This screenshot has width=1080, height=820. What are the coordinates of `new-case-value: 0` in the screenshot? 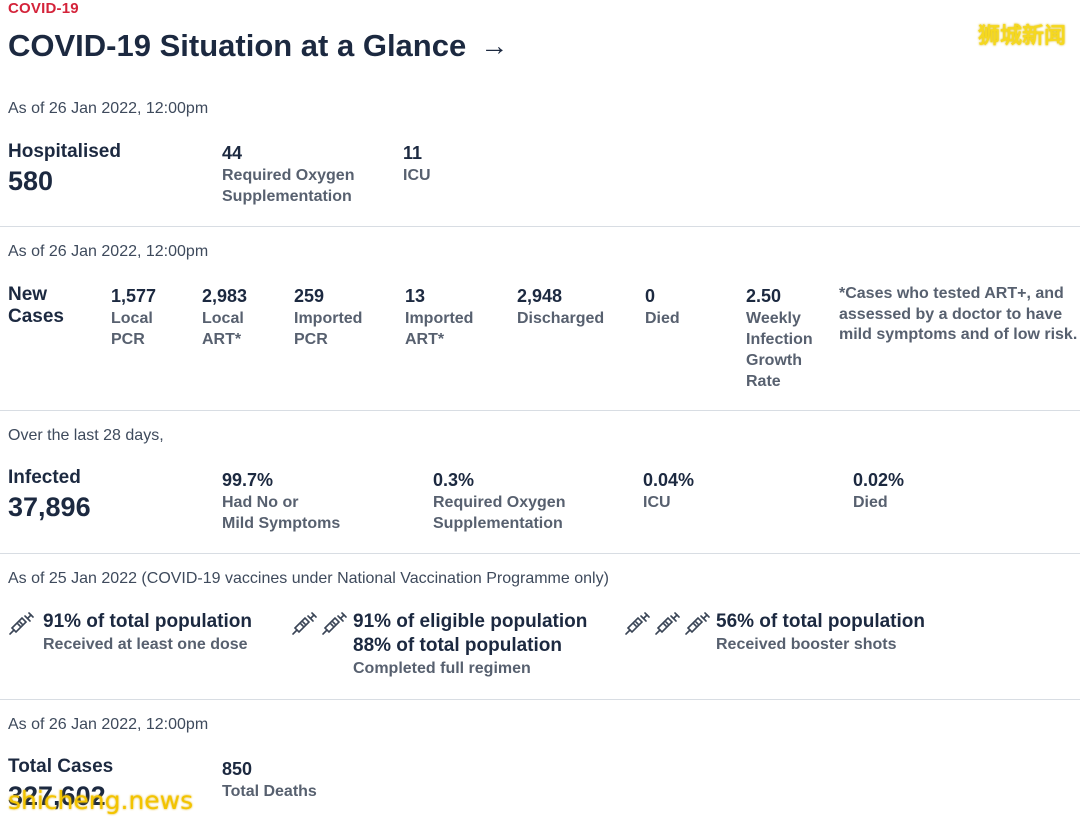 It's located at (650, 296).